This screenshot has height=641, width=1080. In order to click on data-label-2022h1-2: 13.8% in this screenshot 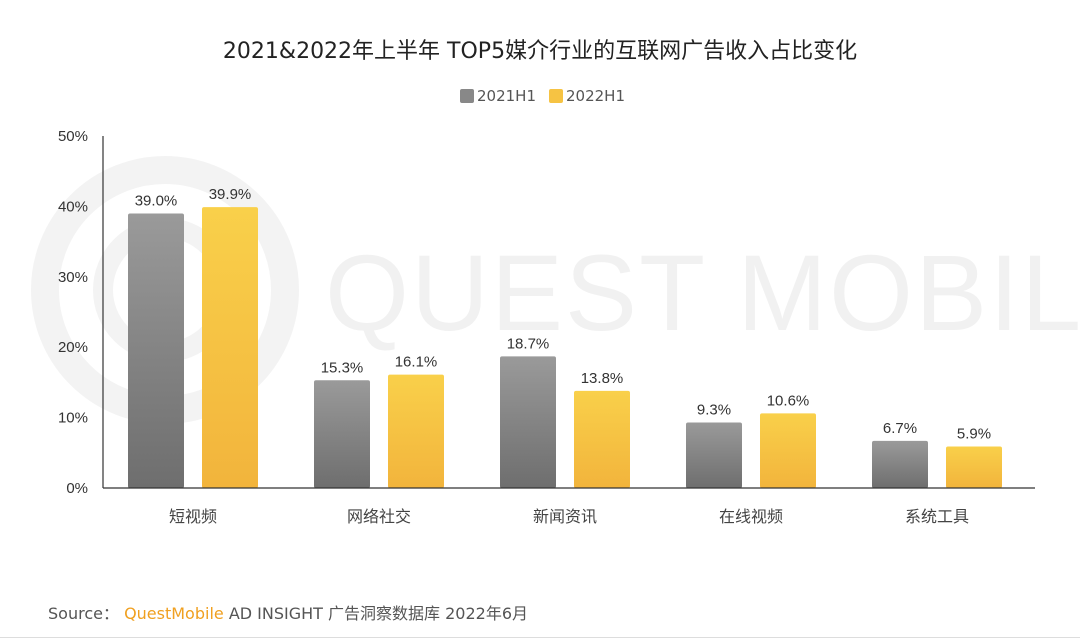, I will do `click(602, 378)`.